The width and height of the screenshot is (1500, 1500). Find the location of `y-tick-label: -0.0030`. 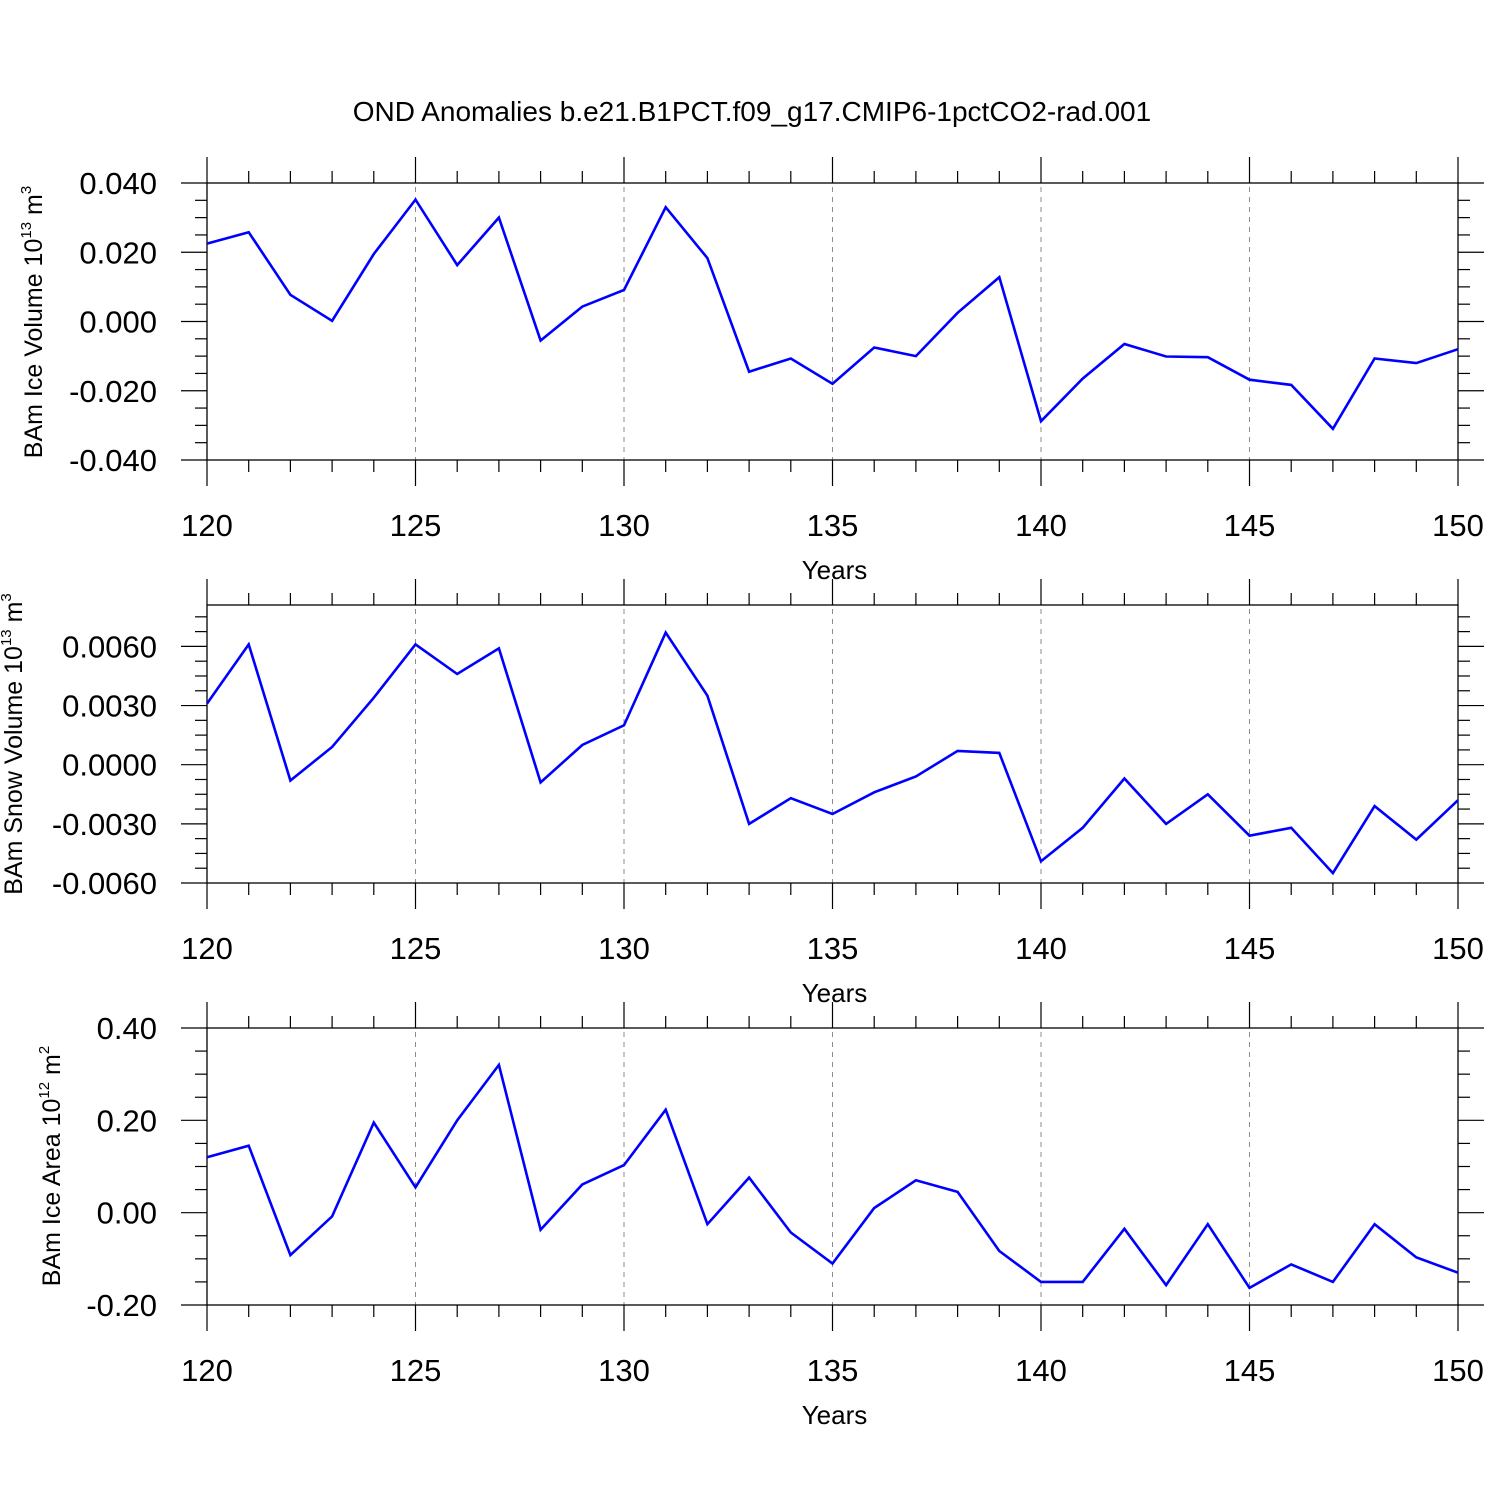

y-tick-label: -0.0030 is located at coordinates (104, 824).